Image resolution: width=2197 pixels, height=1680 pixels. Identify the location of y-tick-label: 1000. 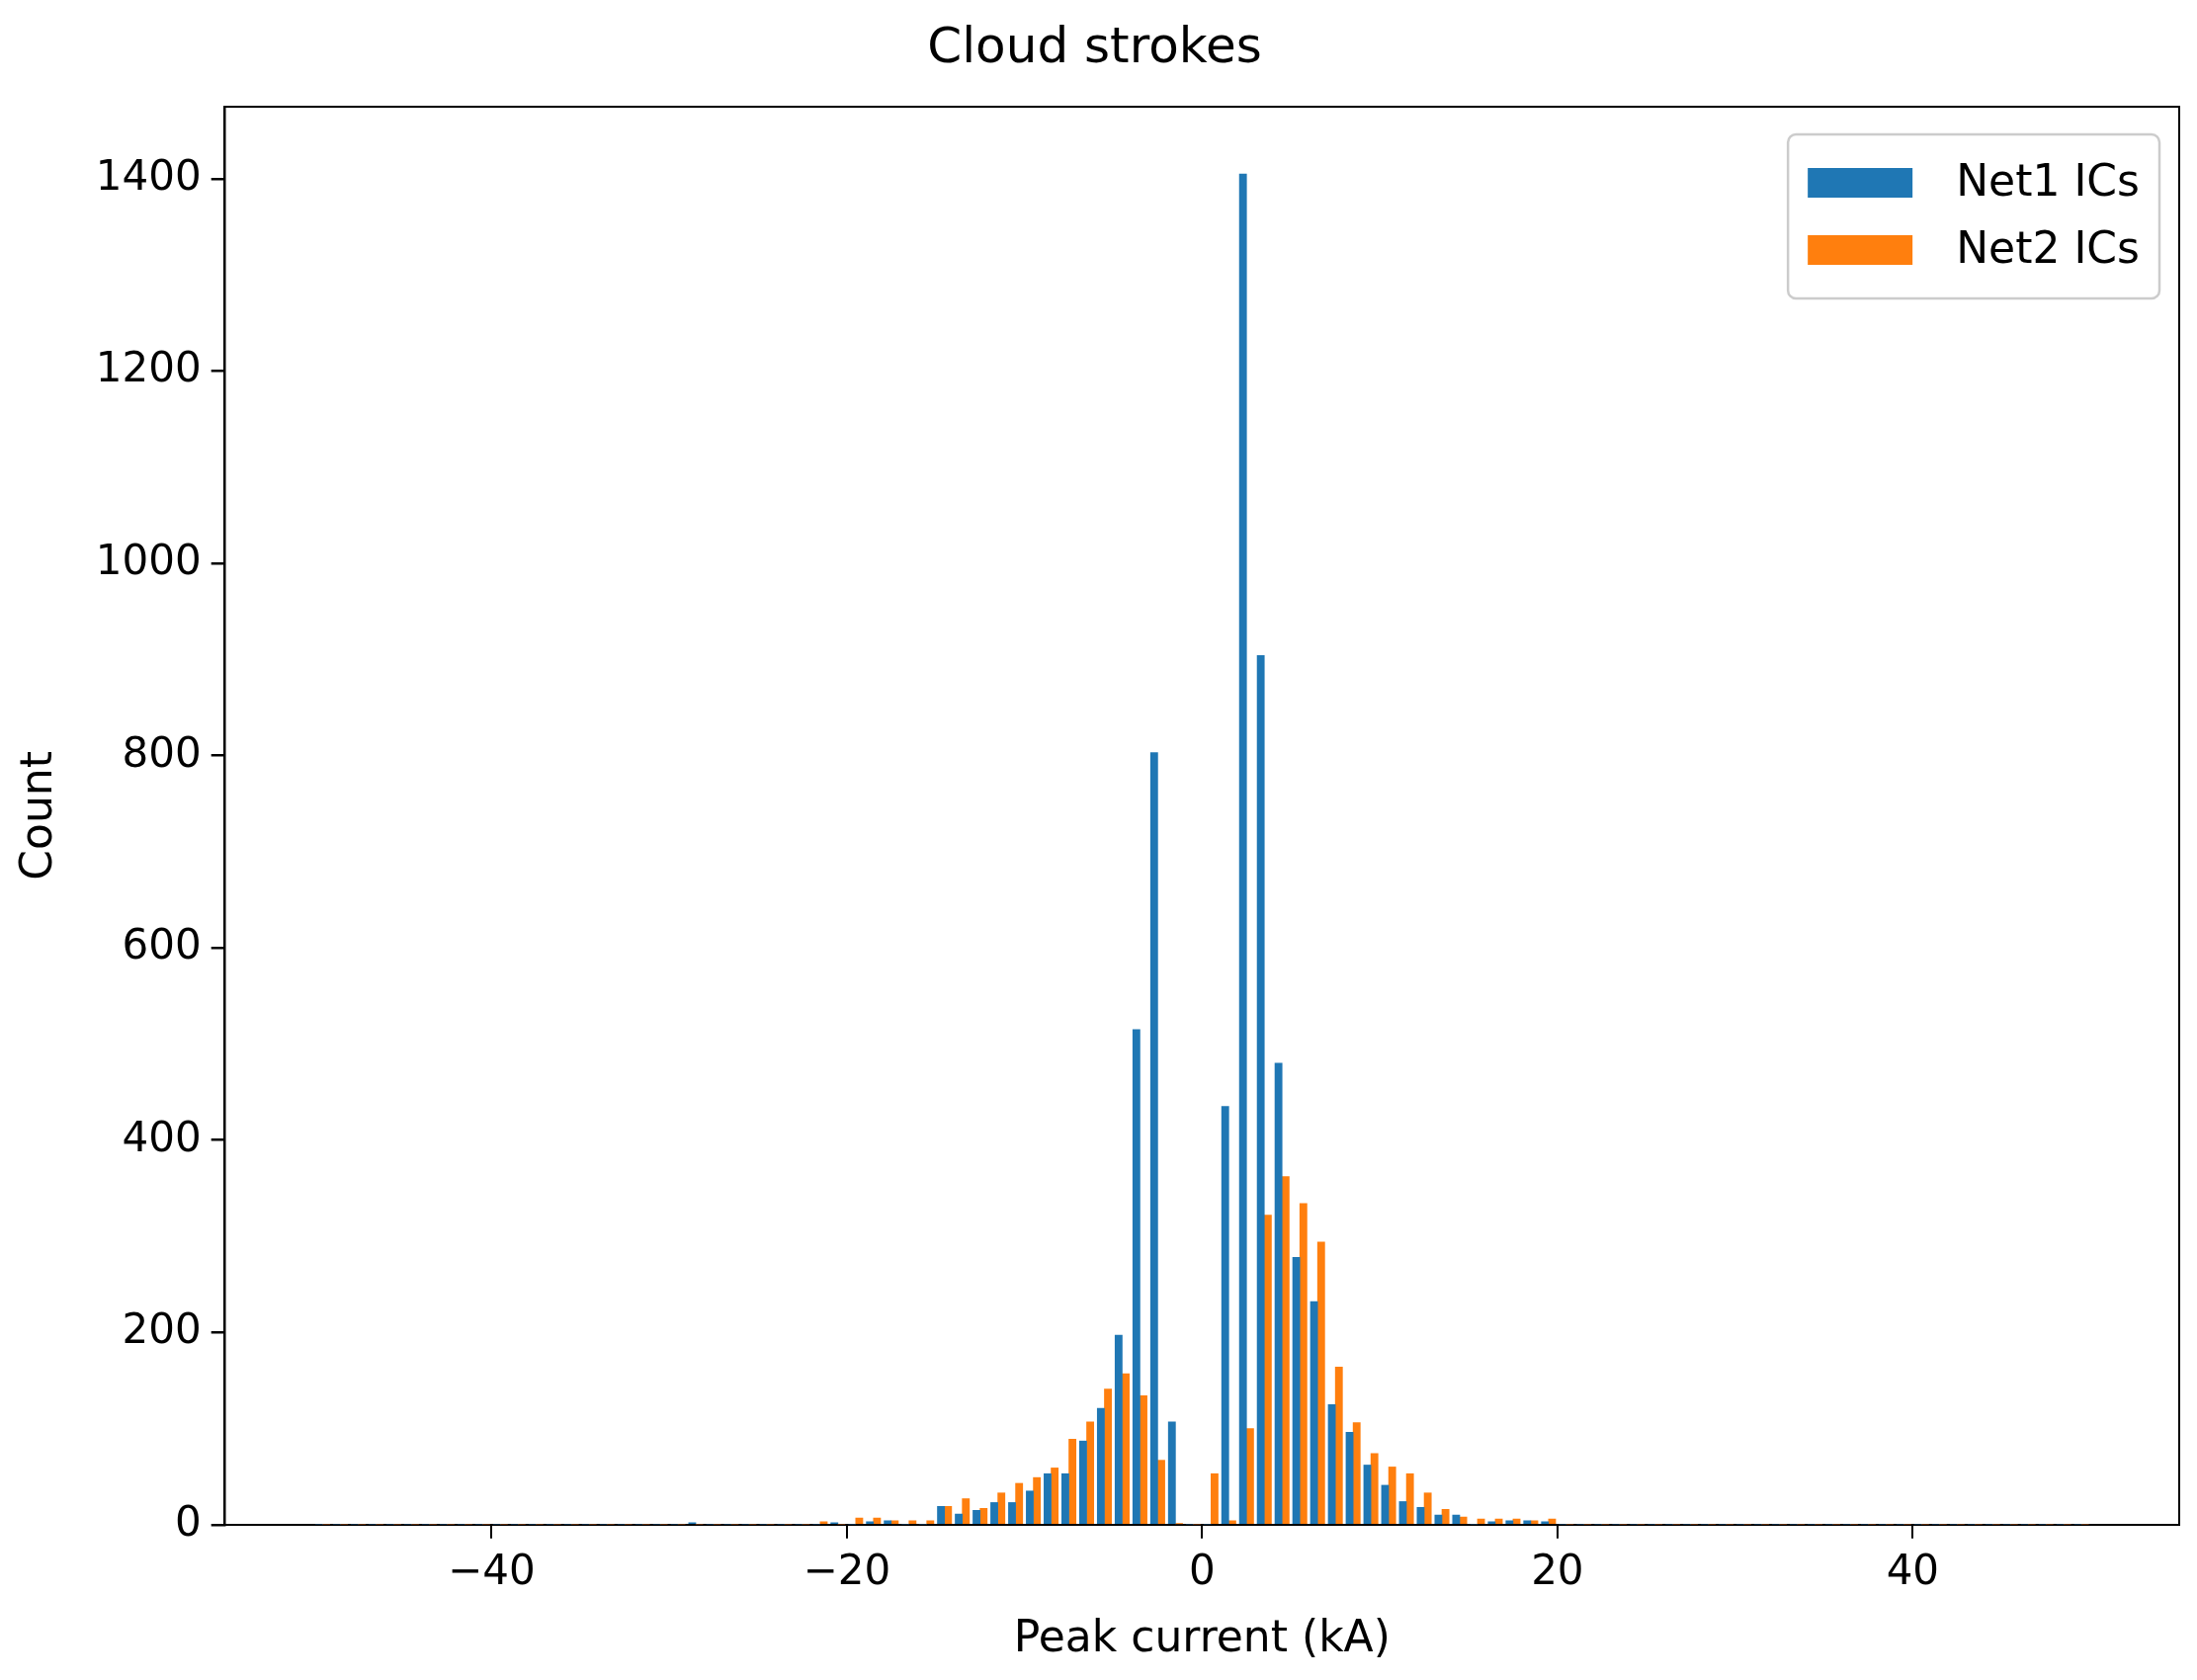
(148, 559).